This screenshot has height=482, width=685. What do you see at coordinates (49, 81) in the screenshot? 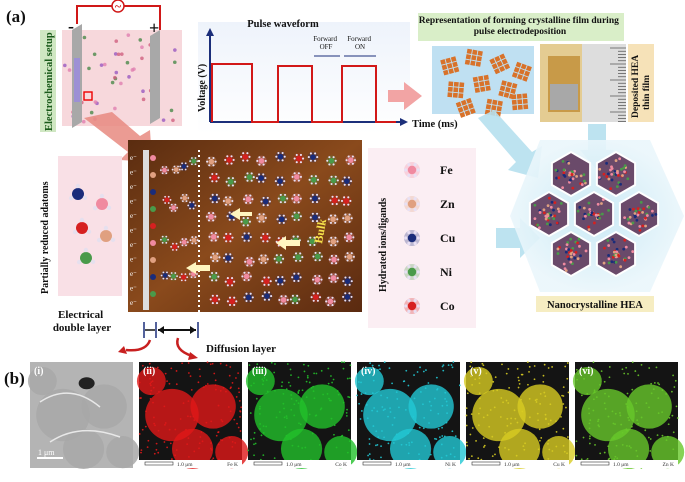
I see `setup-label: Electrochemical setup` at bounding box center [49, 81].